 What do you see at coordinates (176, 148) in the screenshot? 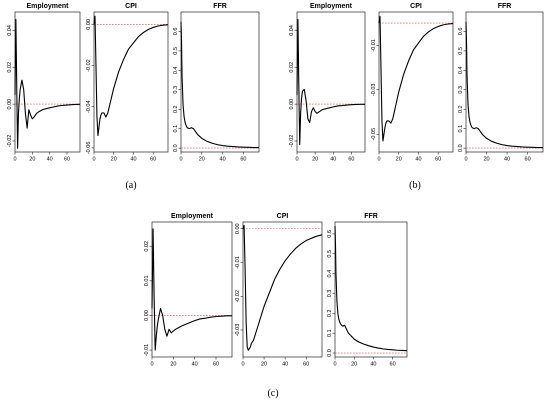
I see `y-tick-label: 0.0` at bounding box center [176, 148].